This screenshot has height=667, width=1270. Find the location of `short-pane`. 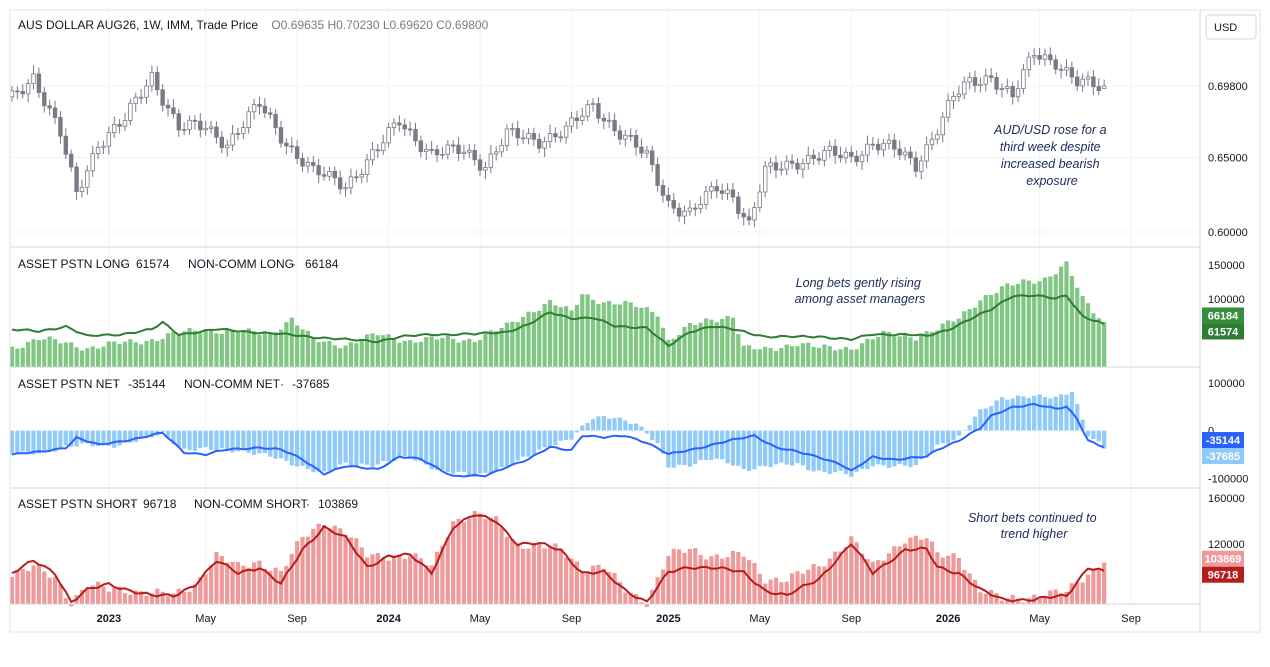

short-pane is located at coordinates (558, 559).